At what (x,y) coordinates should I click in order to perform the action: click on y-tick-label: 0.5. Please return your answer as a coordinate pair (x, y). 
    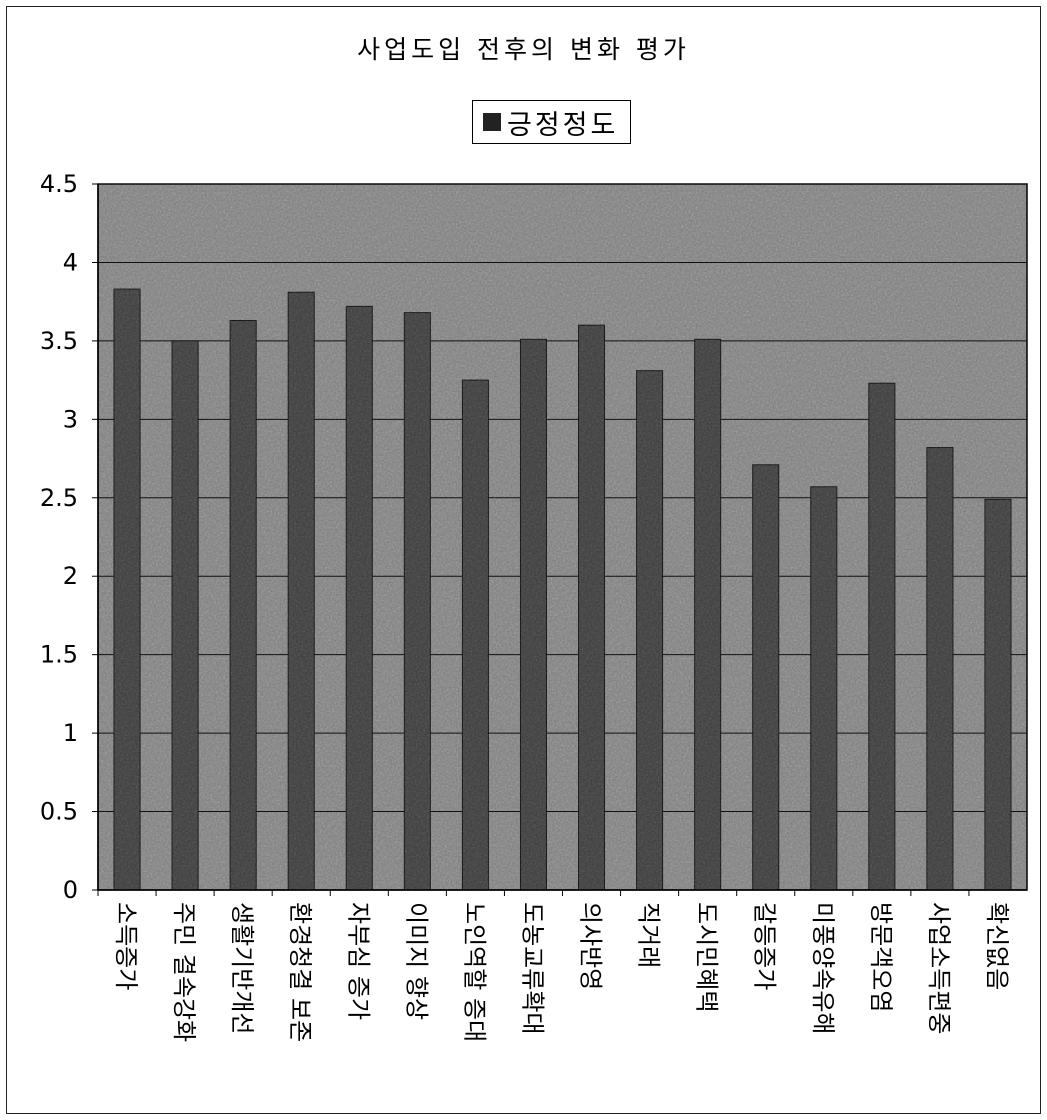
    Looking at the image, I should click on (59, 812).